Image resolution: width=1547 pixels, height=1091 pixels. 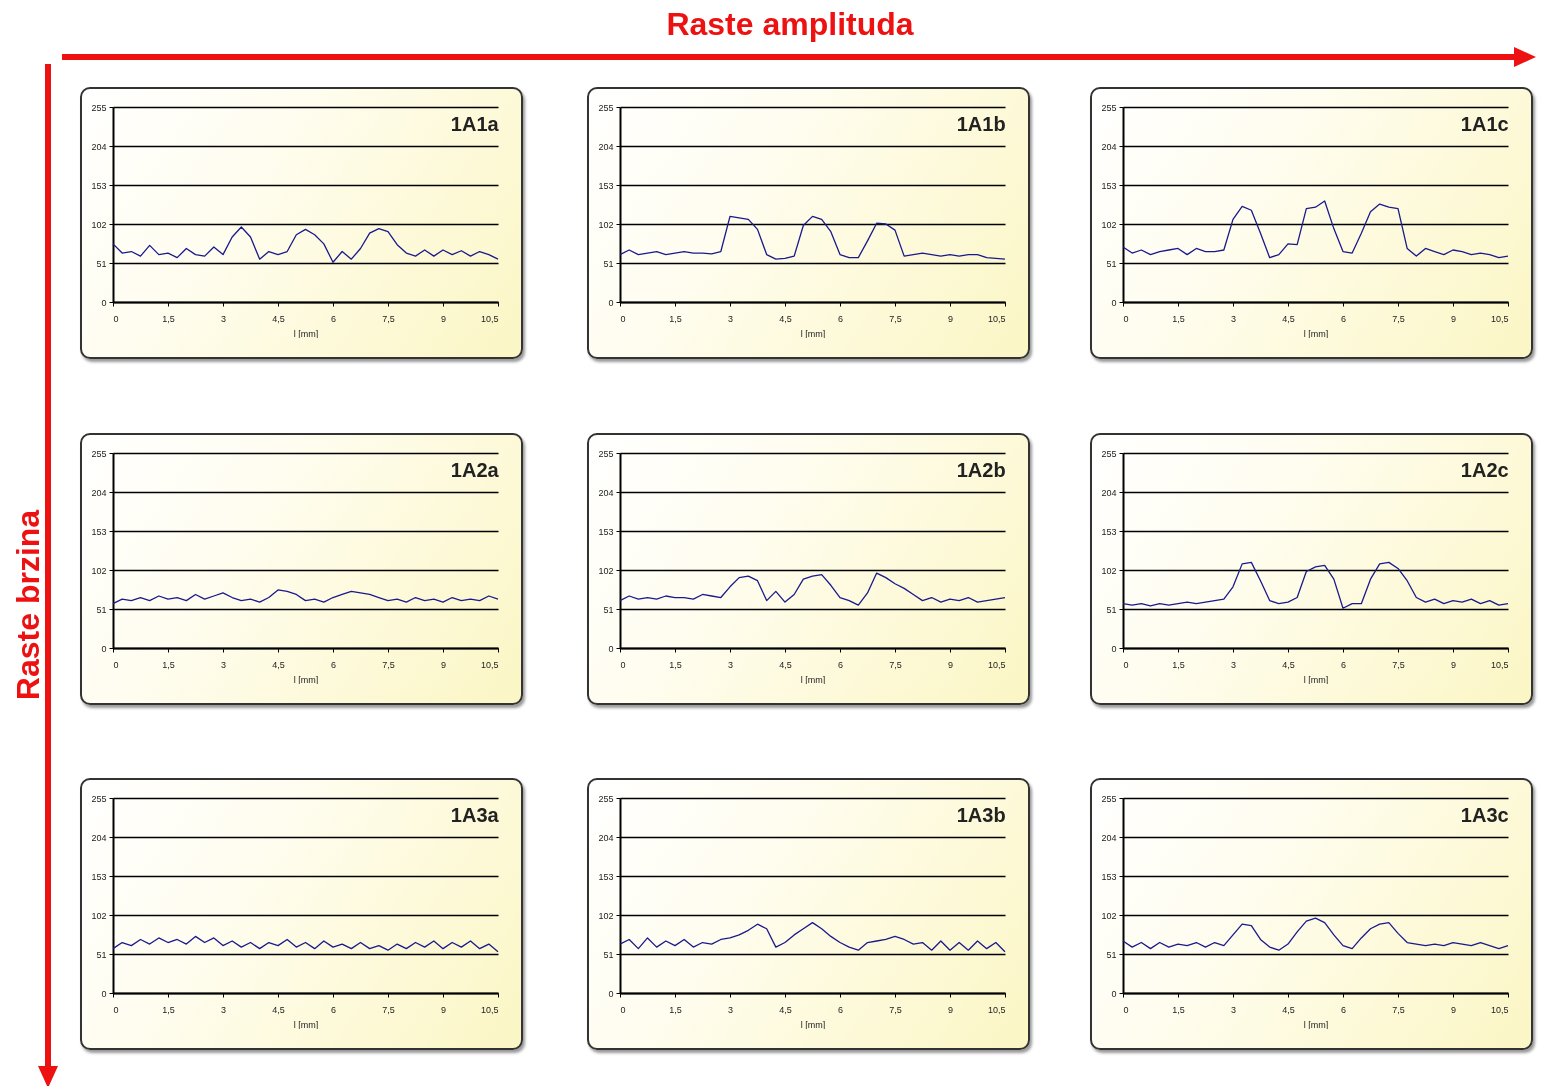 What do you see at coordinates (981, 470) in the screenshot?
I see `chart-title: 1A2b` at bounding box center [981, 470].